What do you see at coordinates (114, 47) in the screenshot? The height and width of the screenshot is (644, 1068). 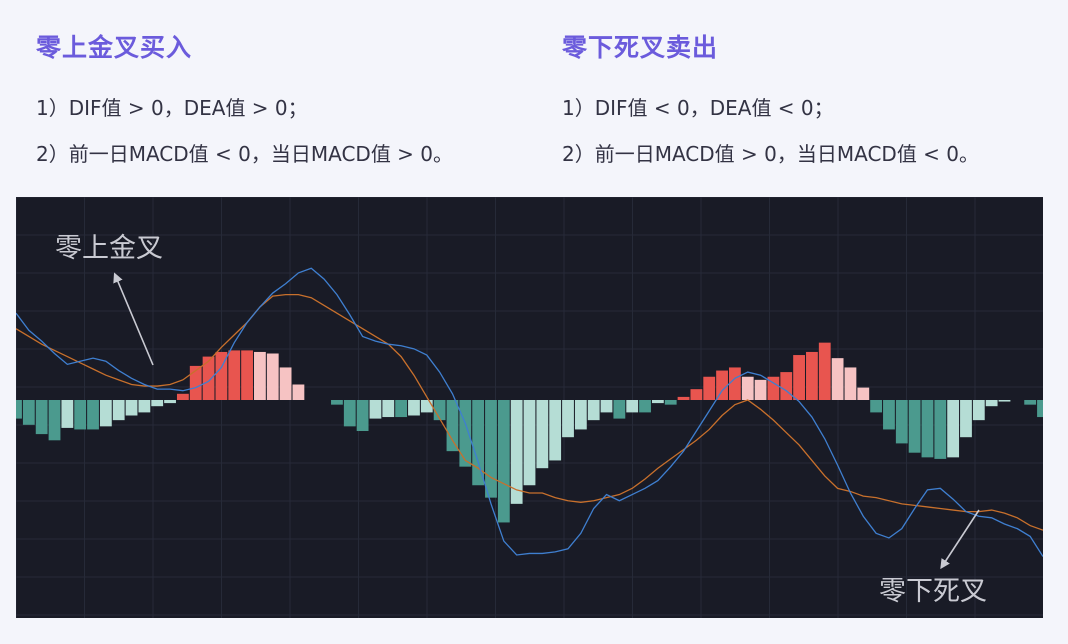 I see `golden-cross-title: 零上金叉买入` at bounding box center [114, 47].